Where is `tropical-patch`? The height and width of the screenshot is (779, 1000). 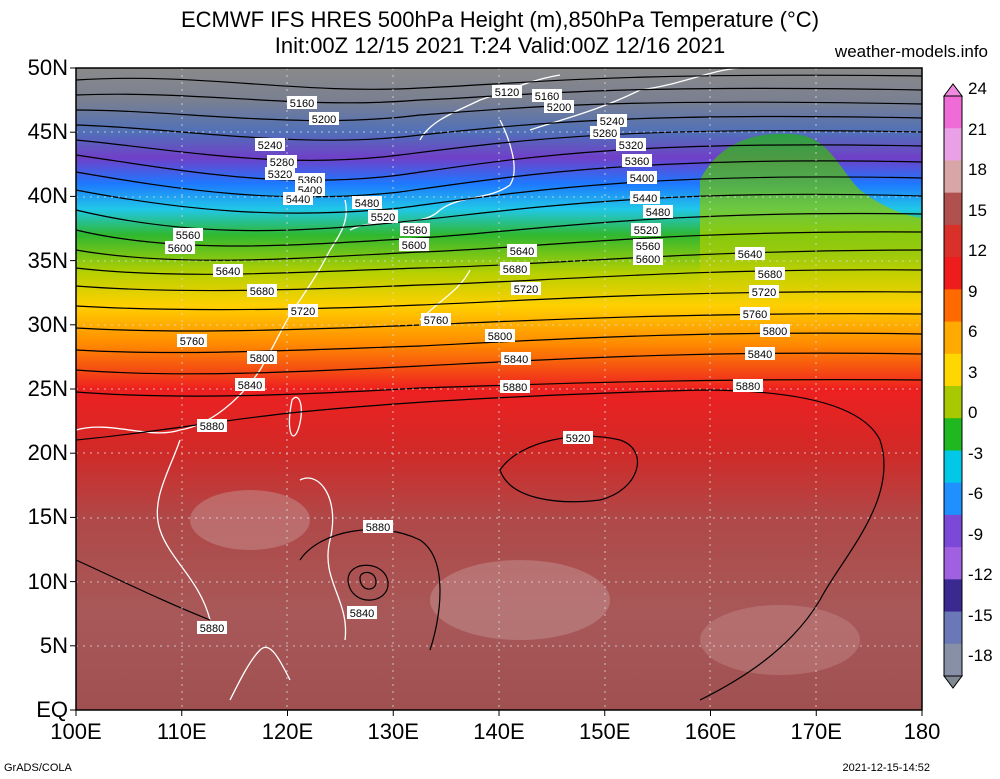
tropical-patch is located at coordinates (250, 520).